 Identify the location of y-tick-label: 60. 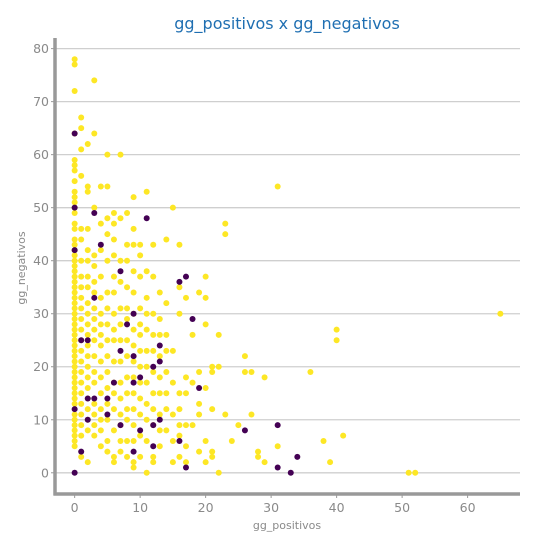
(41, 154).